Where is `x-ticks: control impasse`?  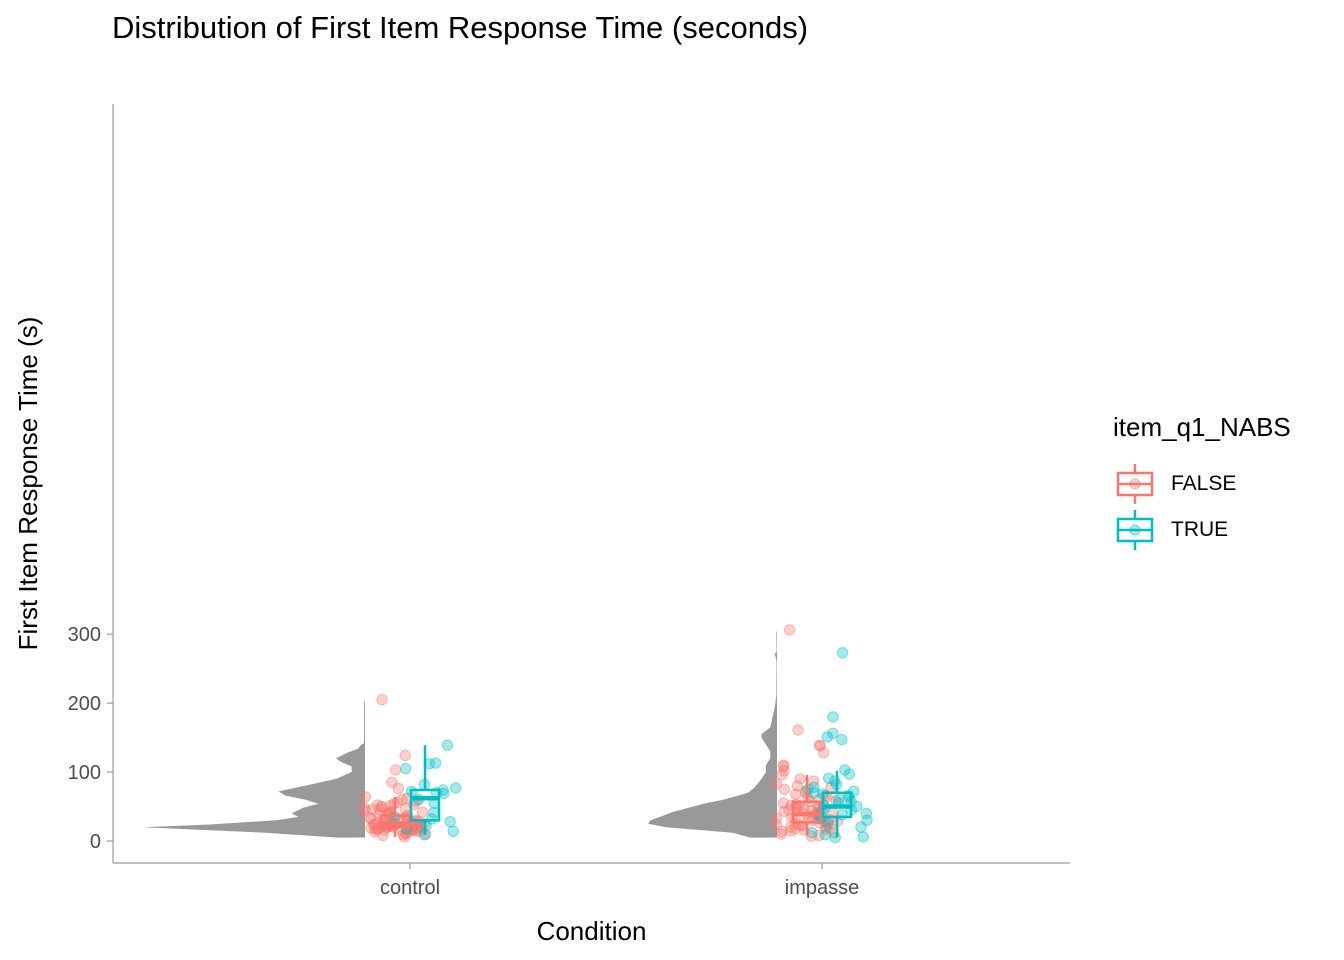 x-ticks: control impasse is located at coordinates (619, 881).